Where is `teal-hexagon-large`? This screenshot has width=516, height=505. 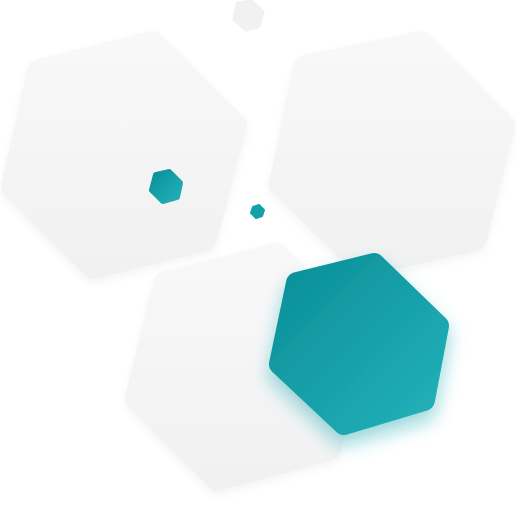 teal-hexagon-large is located at coordinates (359, 344).